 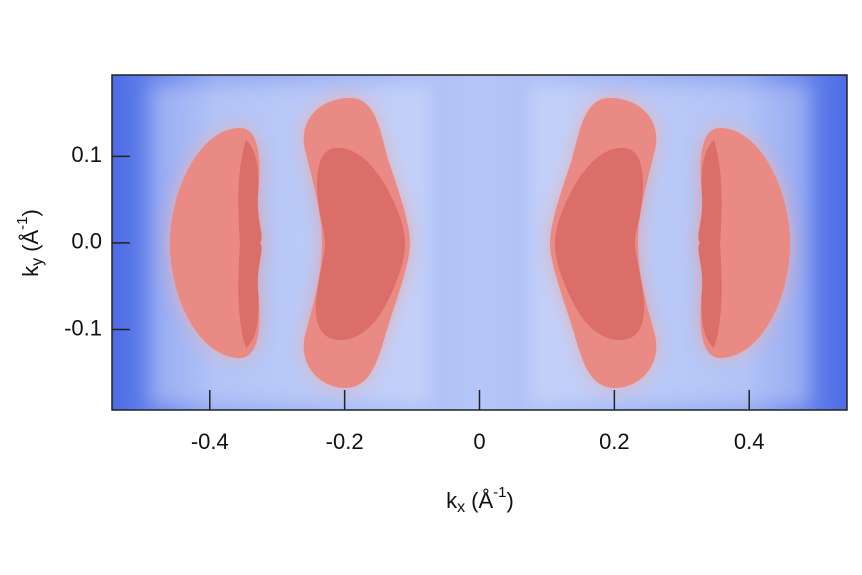 I want to click on x-label-sub: x, so click(x=461, y=507).